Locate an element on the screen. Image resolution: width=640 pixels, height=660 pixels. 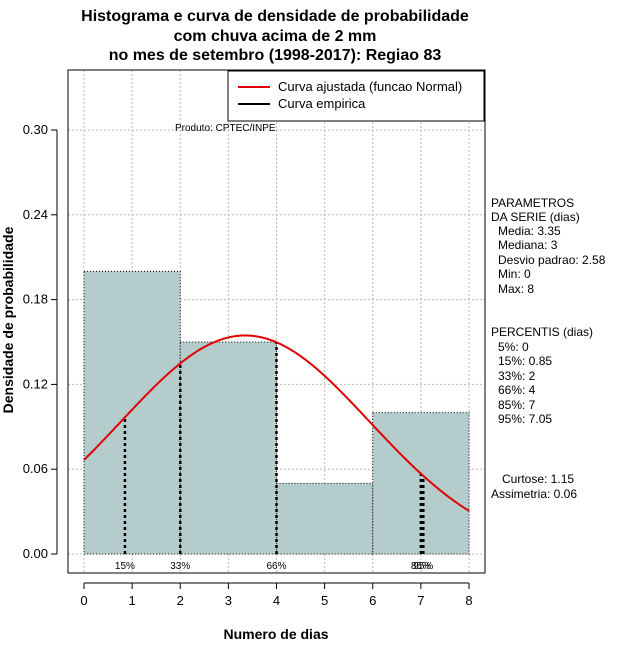
x-tick-label: 2 is located at coordinates (180, 600).